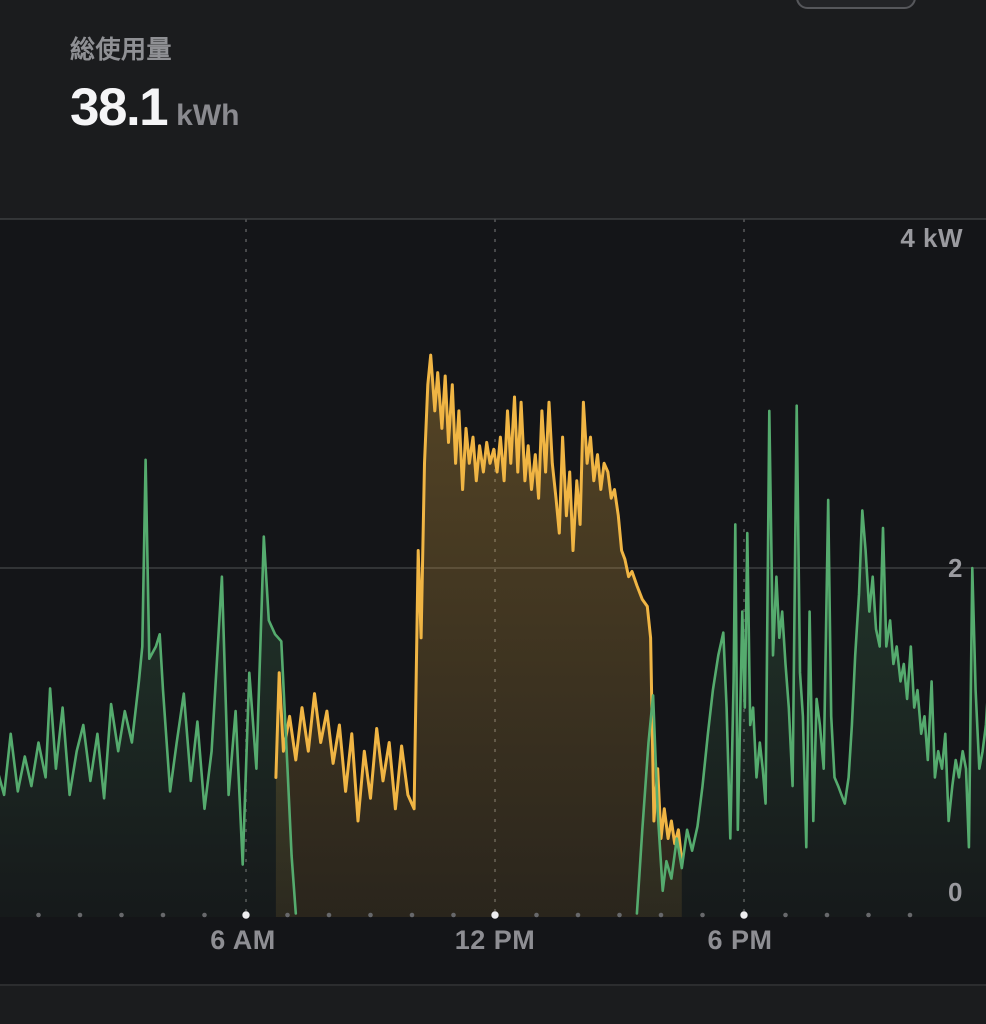 This screenshot has width=986, height=1024. Describe the element at coordinates (493, 1005) in the screenshot. I see `next-section-edge` at that location.